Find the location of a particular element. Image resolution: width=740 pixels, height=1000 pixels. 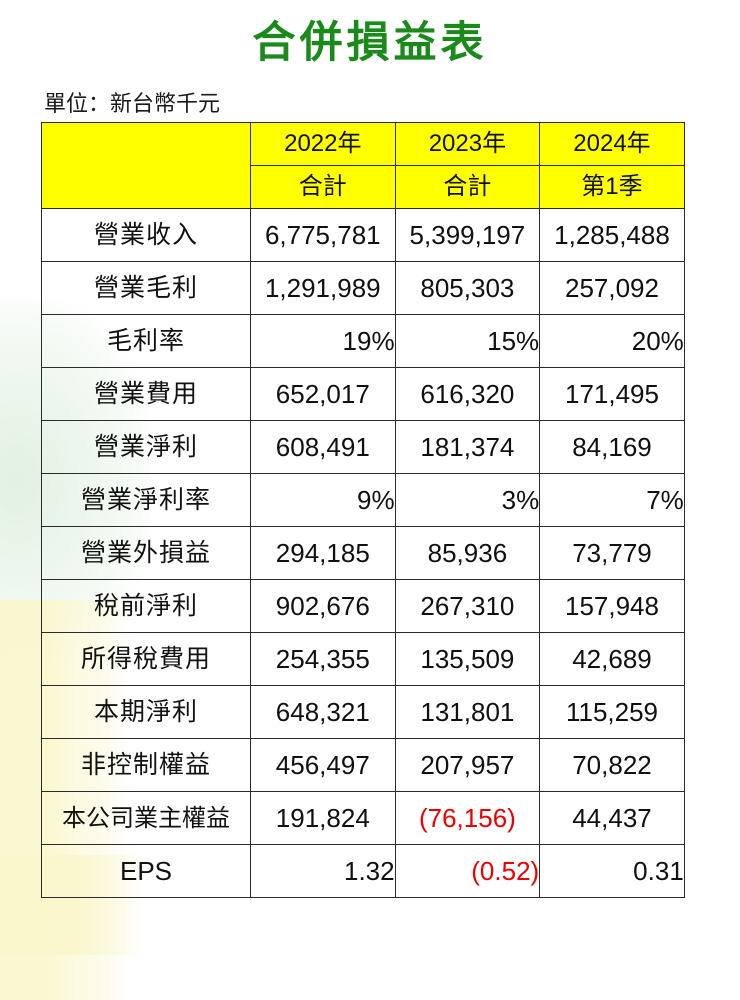

table-cell-value: 294,185 is located at coordinates (323, 553).